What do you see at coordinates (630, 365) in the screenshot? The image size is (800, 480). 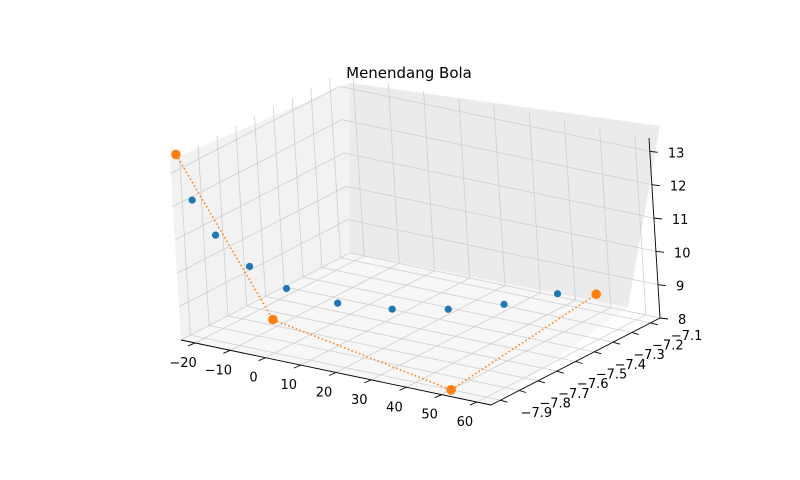 I see `y-tick-label: −7.4` at bounding box center [630, 365].